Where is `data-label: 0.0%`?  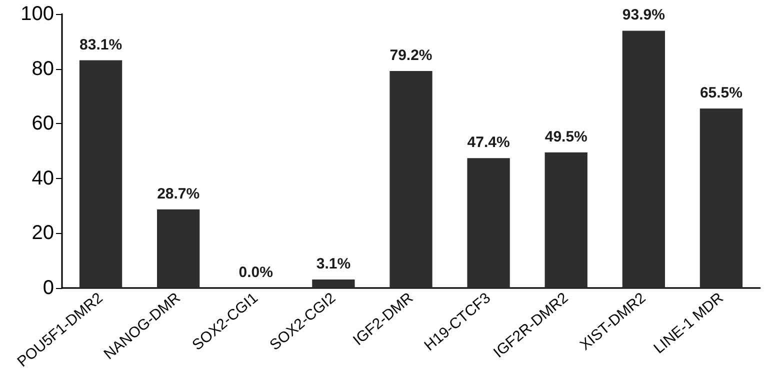 data-label: 0.0% is located at coordinates (255, 272).